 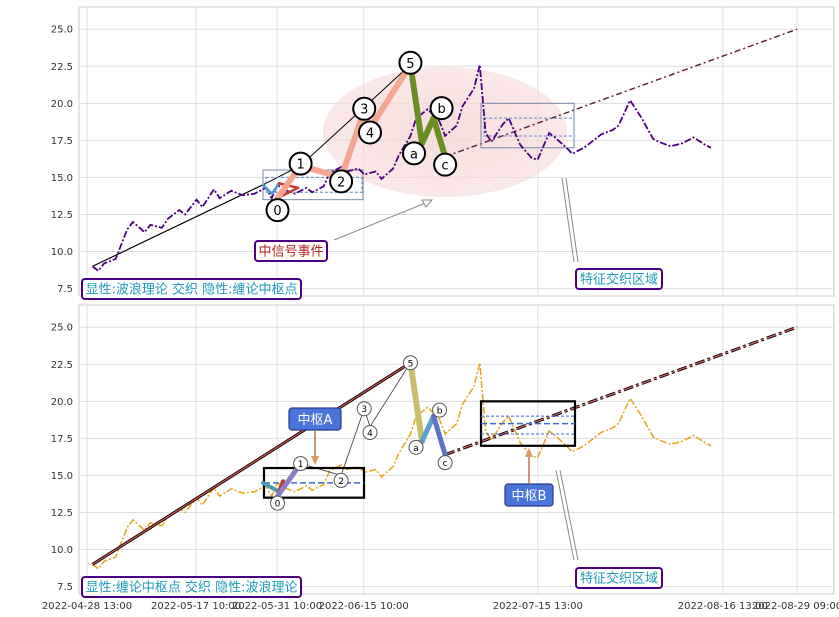 I want to click on x-tick-label: 2022-04-28 13:00, so click(x=87, y=606).